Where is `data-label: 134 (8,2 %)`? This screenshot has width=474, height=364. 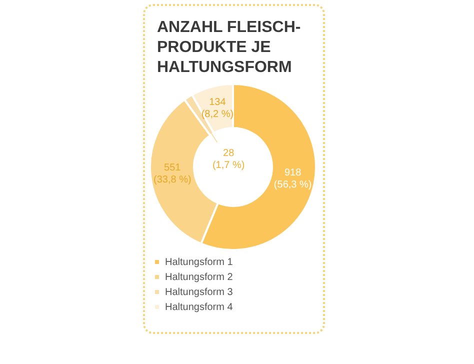
data-label: 134 (8,2 %) is located at coordinates (217, 108).